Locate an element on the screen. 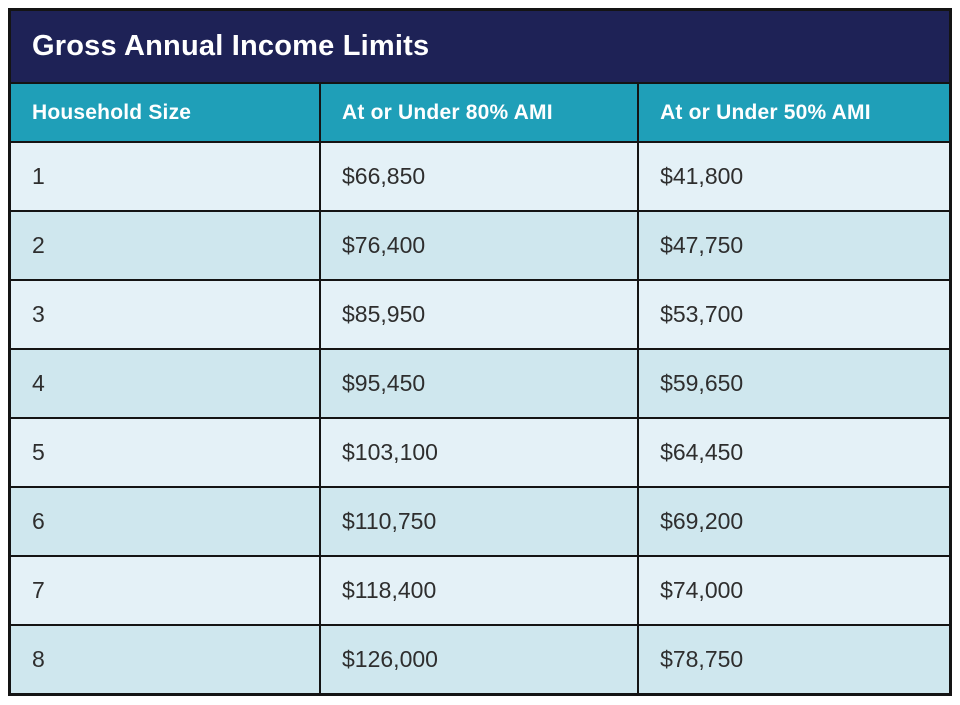 This screenshot has height=705, width=960. ami-80-cell: $76,400 is located at coordinates (479, 245).